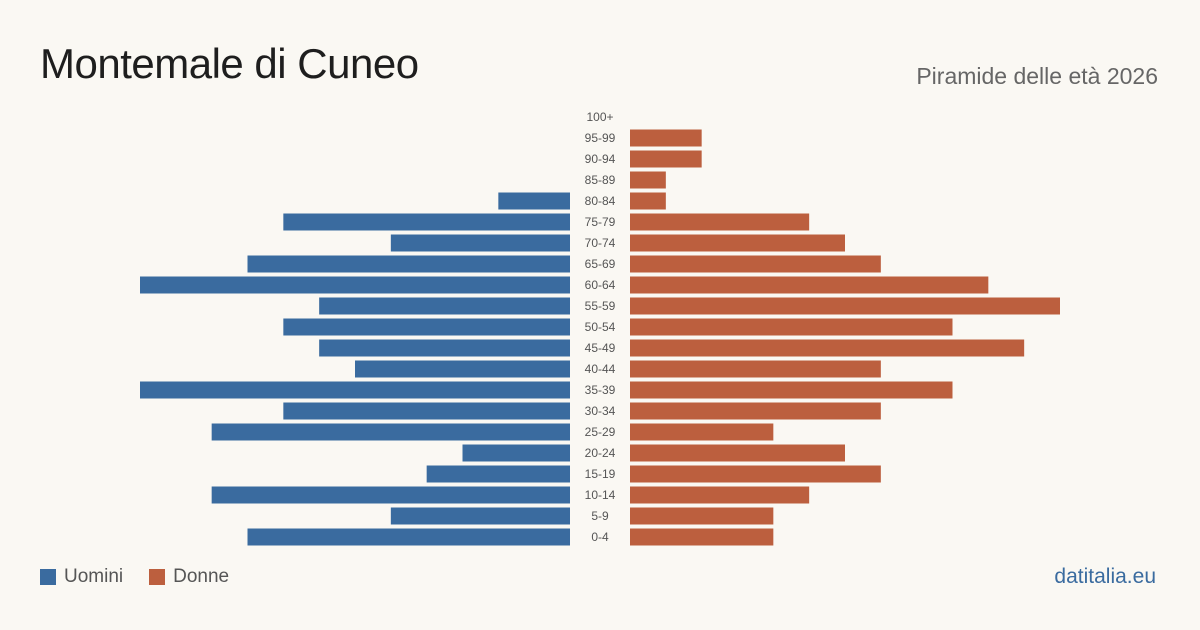 The image size is (1200, 630). What do you see at coordinates (1105, 576) in the screenshot?
I see `source-link: datitalia.eu` at bounding box center [1105, 576].